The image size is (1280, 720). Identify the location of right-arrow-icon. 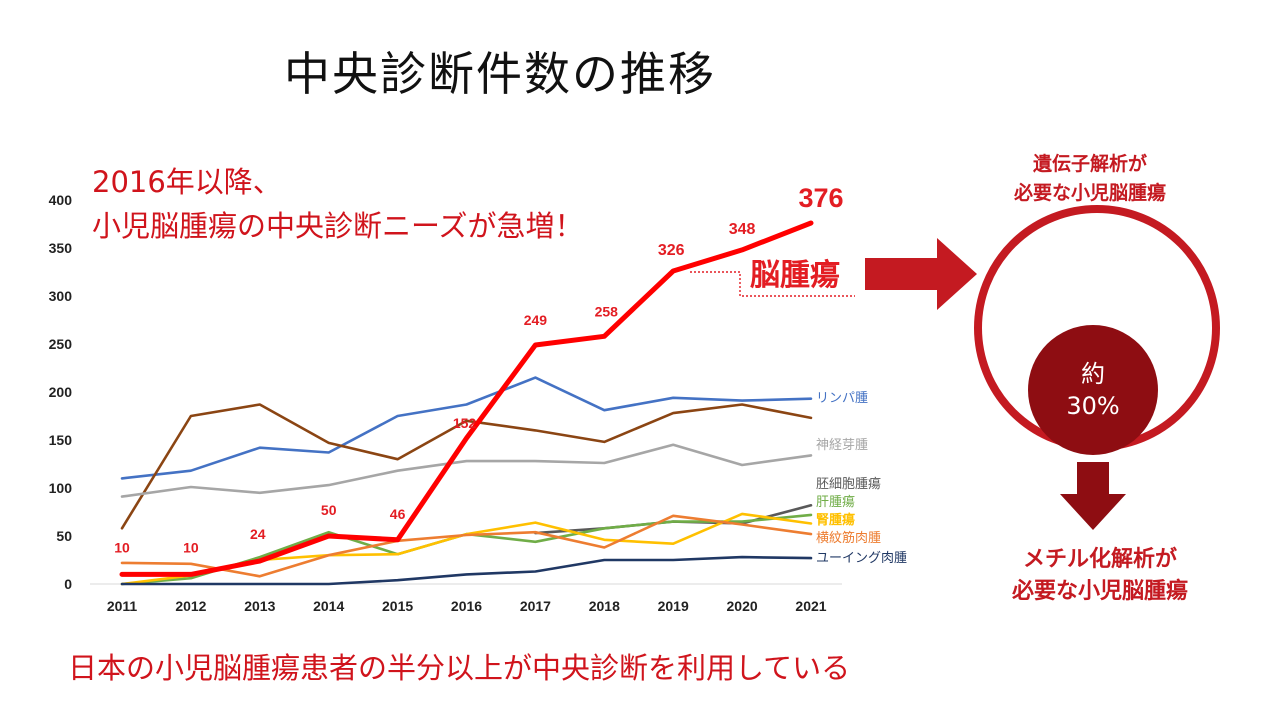
(921, 274).